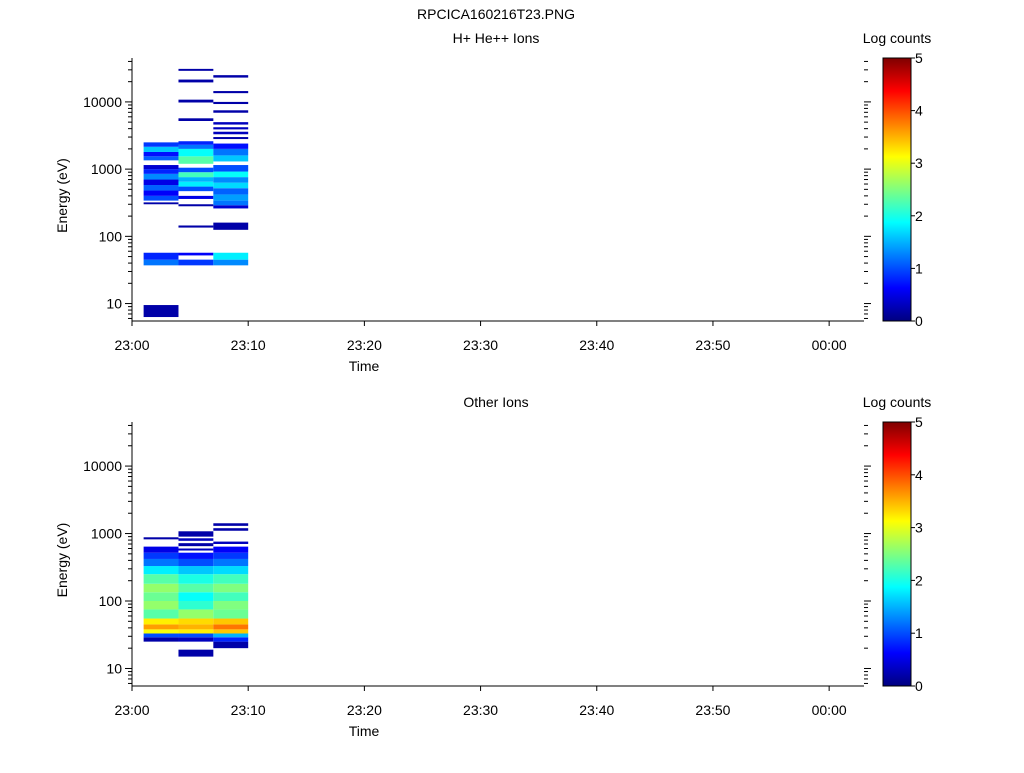 This screenshot has height=773, width=1024. I want to click on x-axis-label: Time, so click(364, 366).